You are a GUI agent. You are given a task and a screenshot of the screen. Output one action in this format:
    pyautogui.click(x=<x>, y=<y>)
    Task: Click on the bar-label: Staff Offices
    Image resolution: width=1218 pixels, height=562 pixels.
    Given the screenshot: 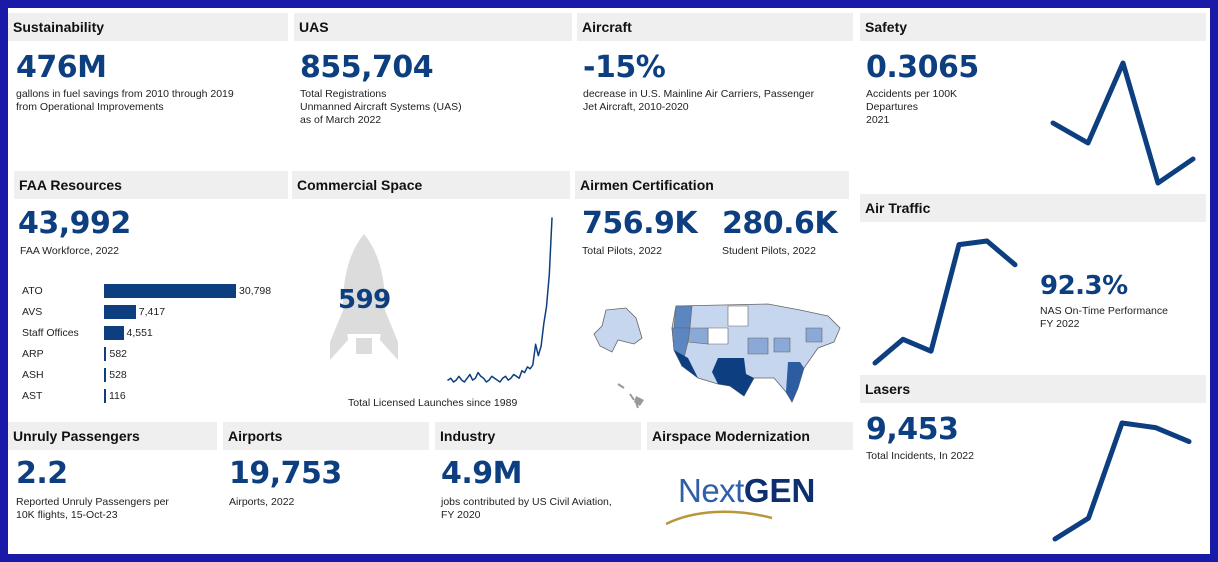 What is the action you would take?
    pyautogui.click(x=50, y=333)
    